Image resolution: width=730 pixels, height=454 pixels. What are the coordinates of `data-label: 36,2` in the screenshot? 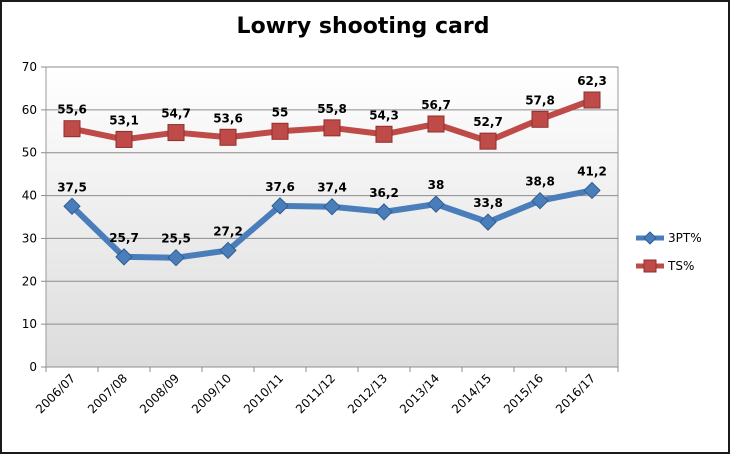 It's located at (384, 193).